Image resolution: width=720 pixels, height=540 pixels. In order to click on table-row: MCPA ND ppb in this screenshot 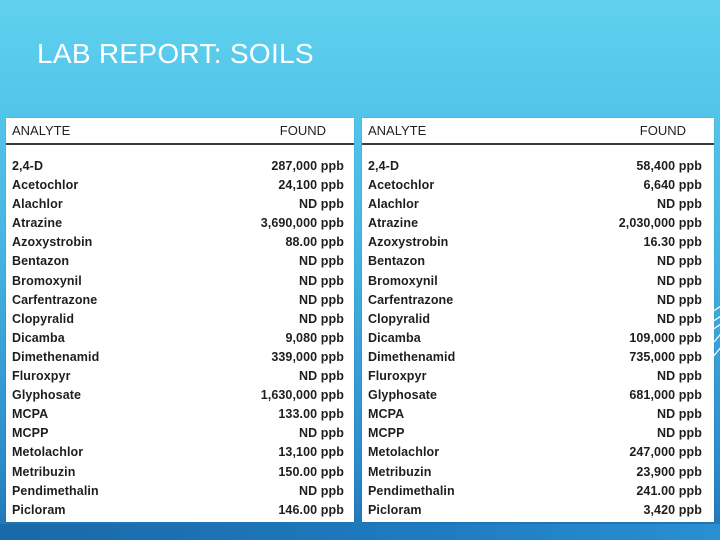, I will do `click(538, 414)`.